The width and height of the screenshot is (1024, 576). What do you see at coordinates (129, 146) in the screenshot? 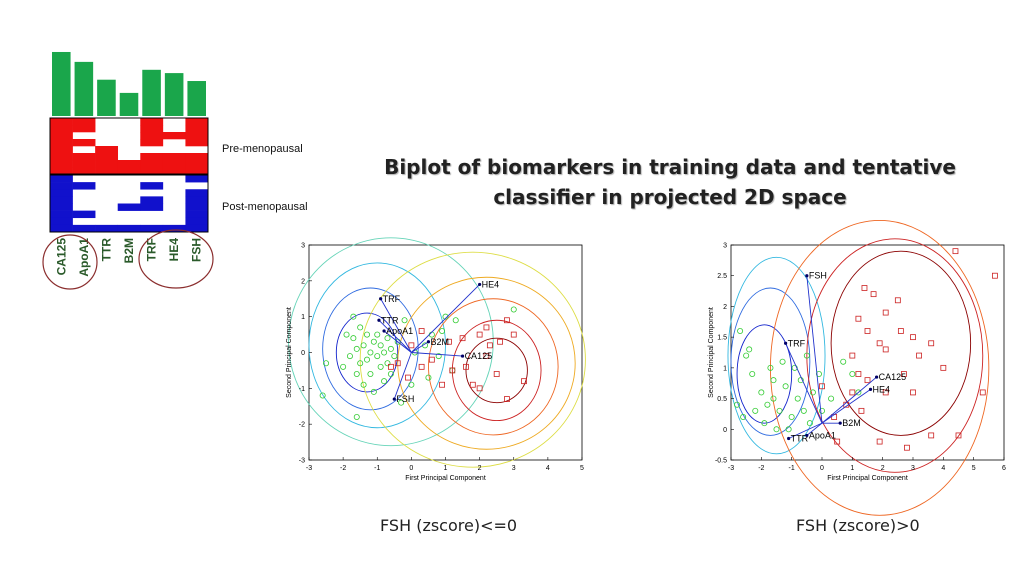
I see `heatmap-pre-border` at bounding box center [129, 146].